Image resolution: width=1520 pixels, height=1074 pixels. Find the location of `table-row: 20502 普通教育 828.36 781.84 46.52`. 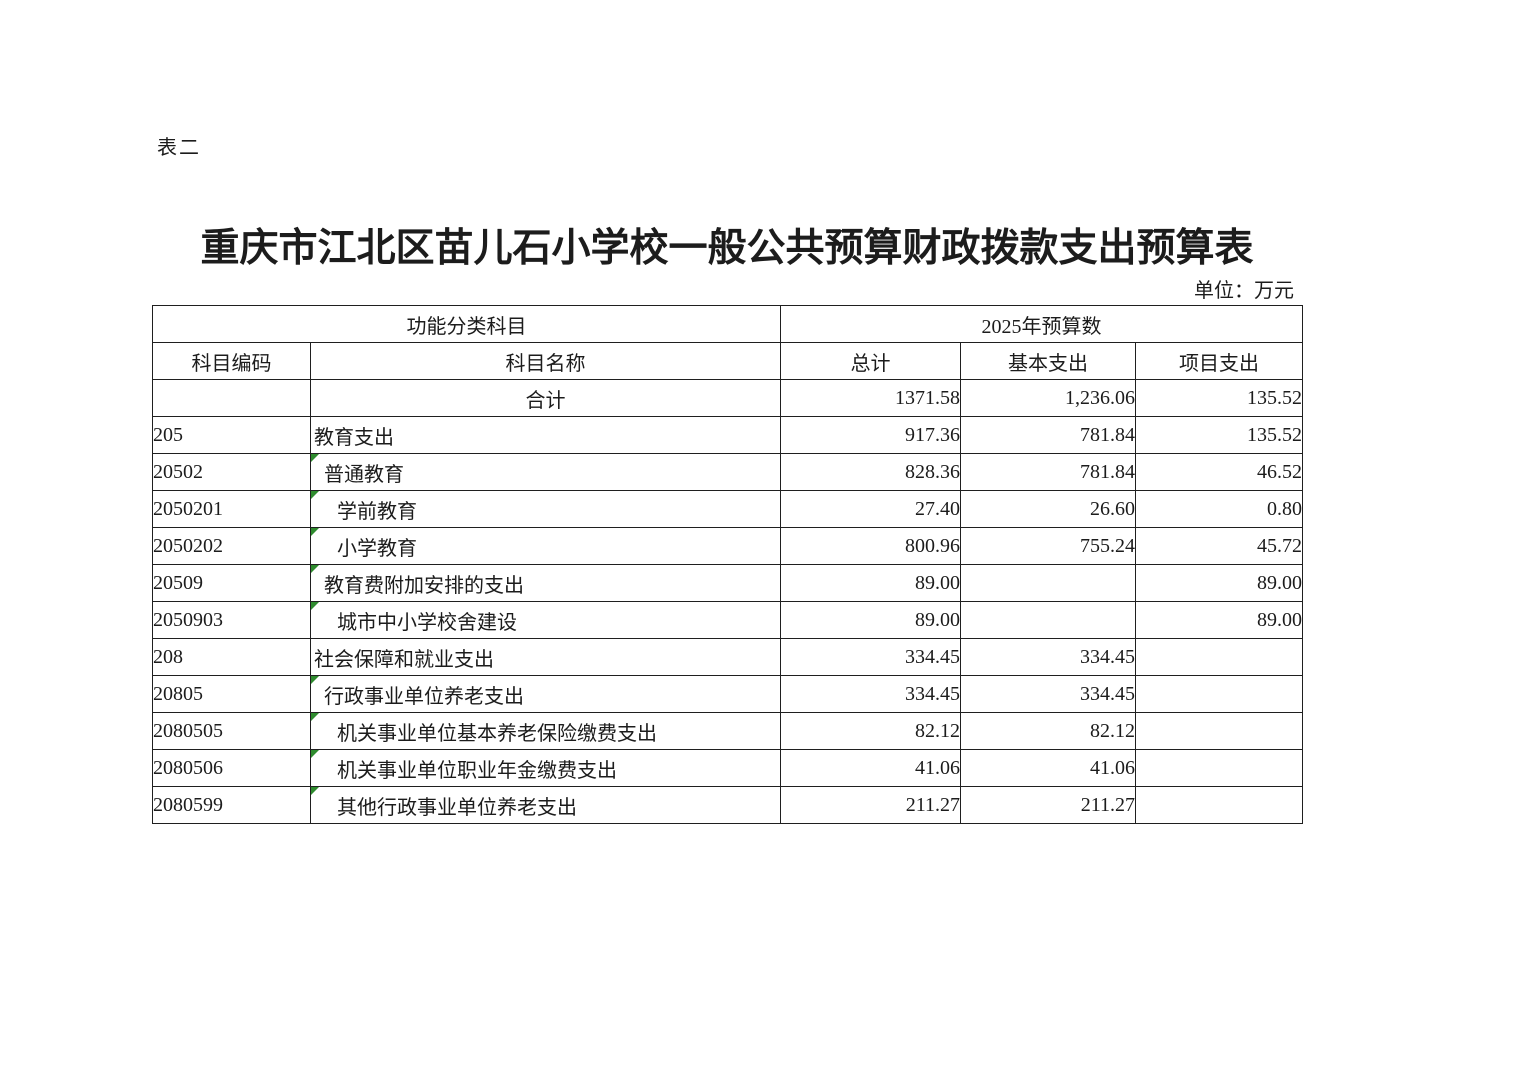

table-row: 20502 普通教育 828.36 781.84 46.52 is located at coordinates (728, 472).